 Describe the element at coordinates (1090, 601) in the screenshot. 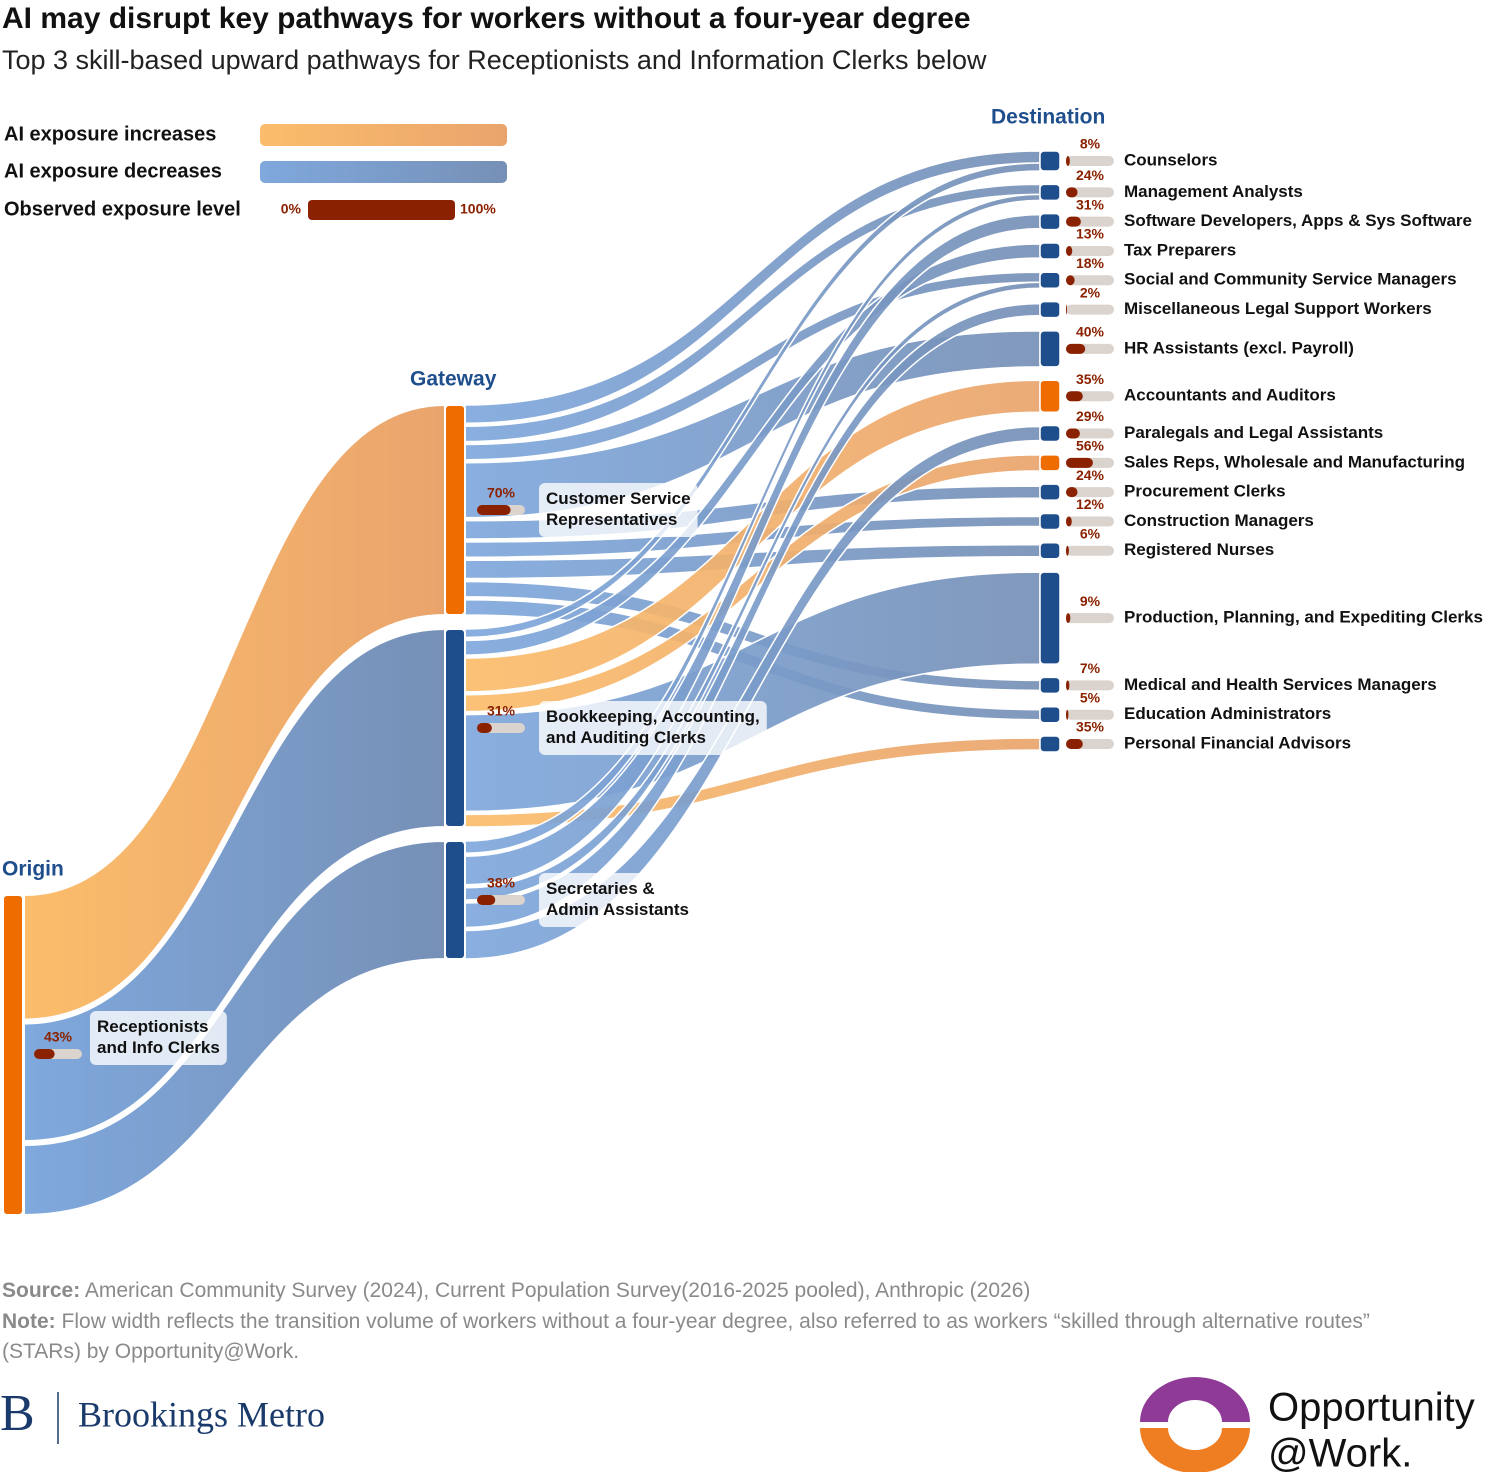

I see `exposure-label: 9%` at that location.